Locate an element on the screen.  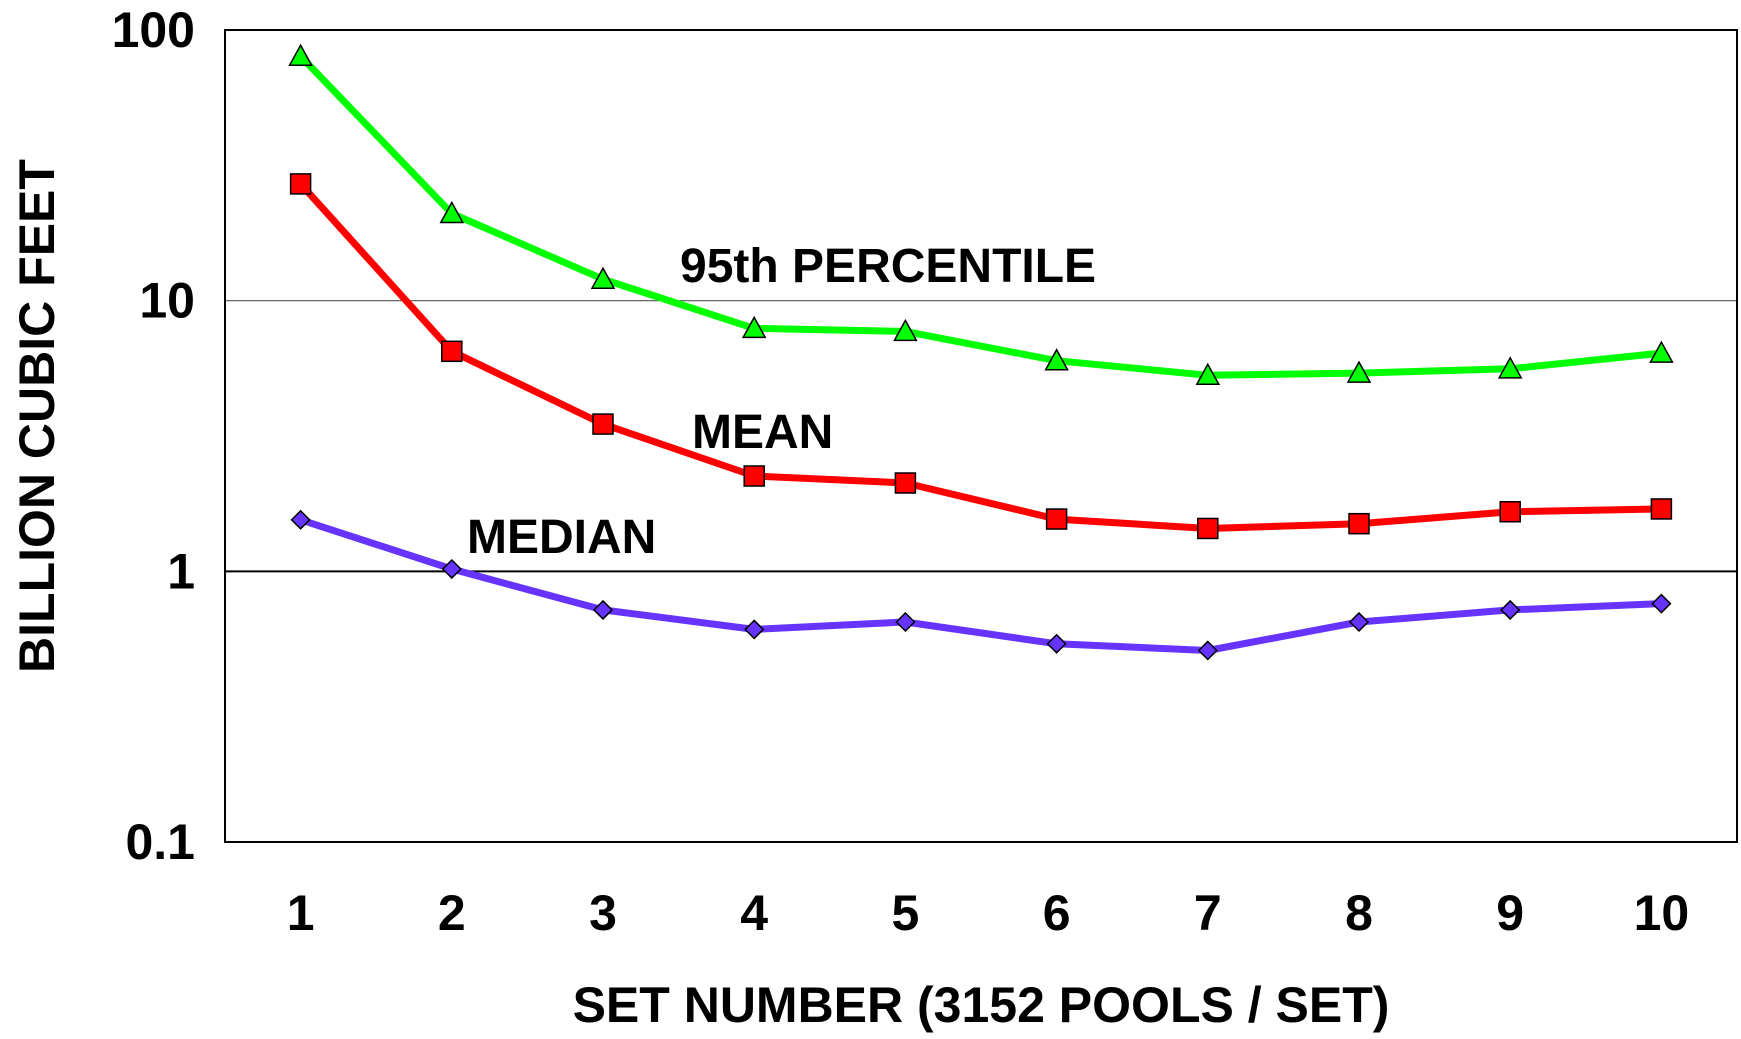
series-labels: 95th PERCENTILE MEAN MEDIAN is located at coordinates (781, 402).